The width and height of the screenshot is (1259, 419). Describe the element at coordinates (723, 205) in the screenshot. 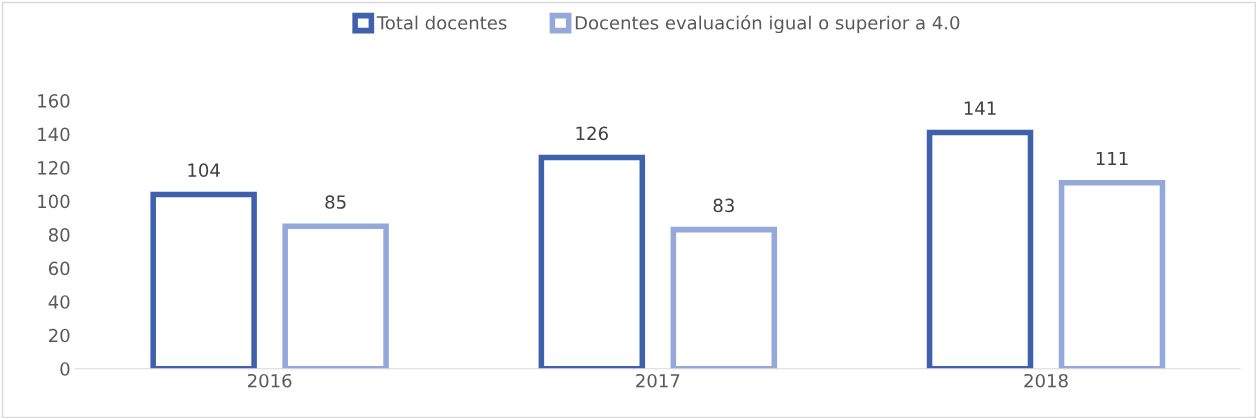

I see `data-label: 83` at that location.